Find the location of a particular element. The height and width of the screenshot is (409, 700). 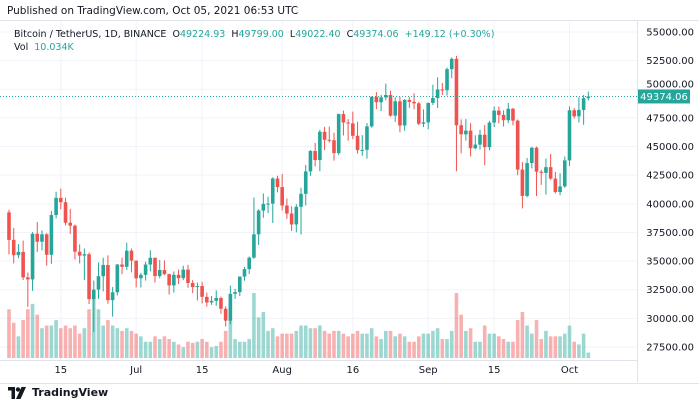

change-value: +149.12 (+0.30%) is located at coordinates (449, 34).